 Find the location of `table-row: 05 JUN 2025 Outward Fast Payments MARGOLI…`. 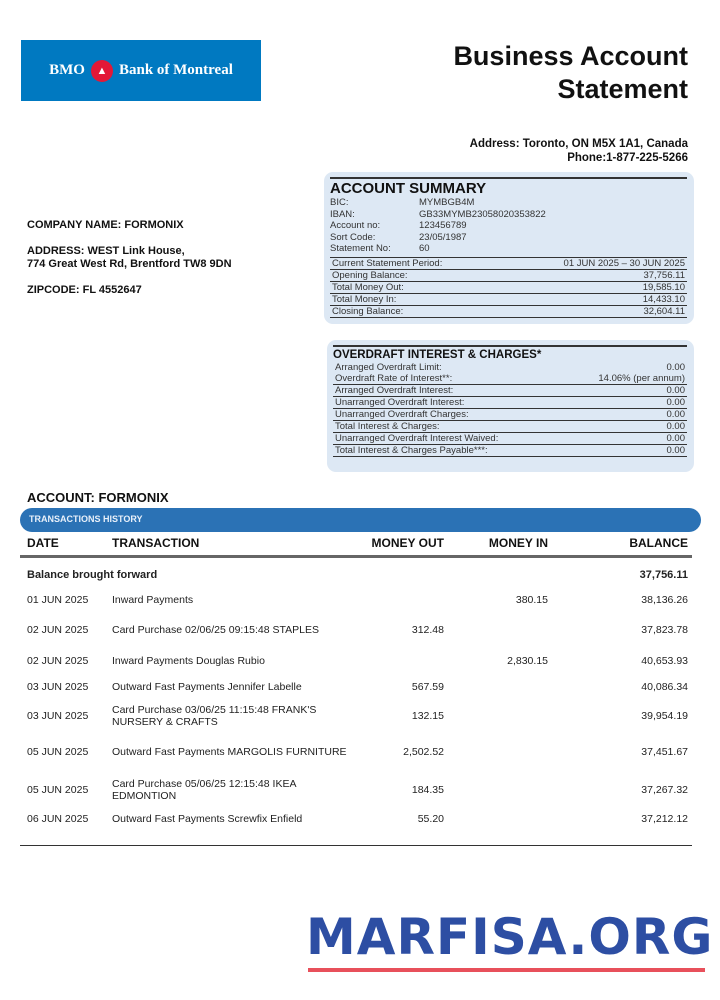

table-row: 05 JUN 2025 Outward Fast Payments MARGOLI… is located at coordinates (356, 752).